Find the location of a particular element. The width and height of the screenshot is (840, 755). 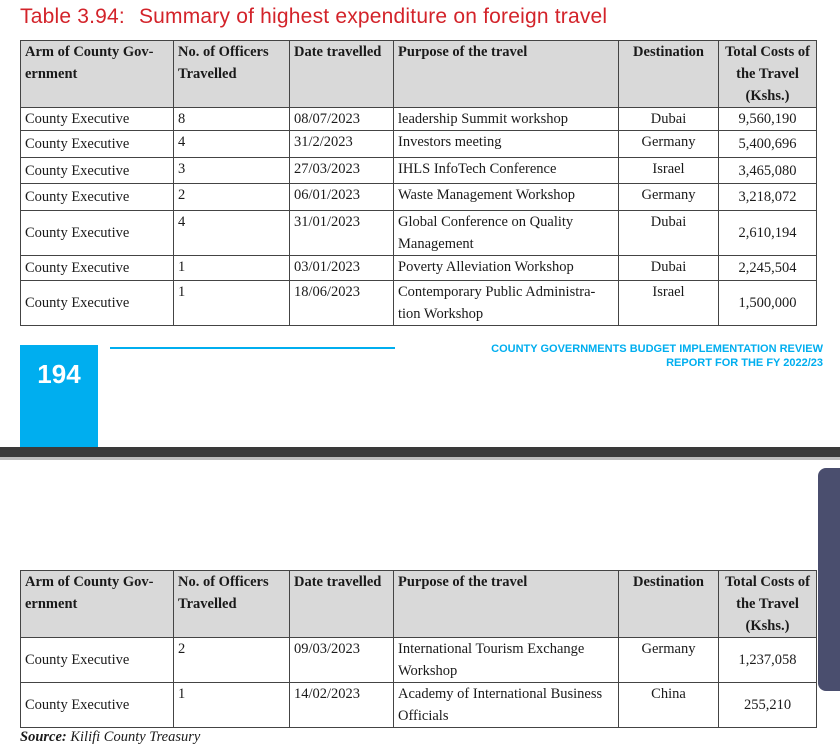

cell-cost: 3,218,072 is located at coordinates (767, 197).